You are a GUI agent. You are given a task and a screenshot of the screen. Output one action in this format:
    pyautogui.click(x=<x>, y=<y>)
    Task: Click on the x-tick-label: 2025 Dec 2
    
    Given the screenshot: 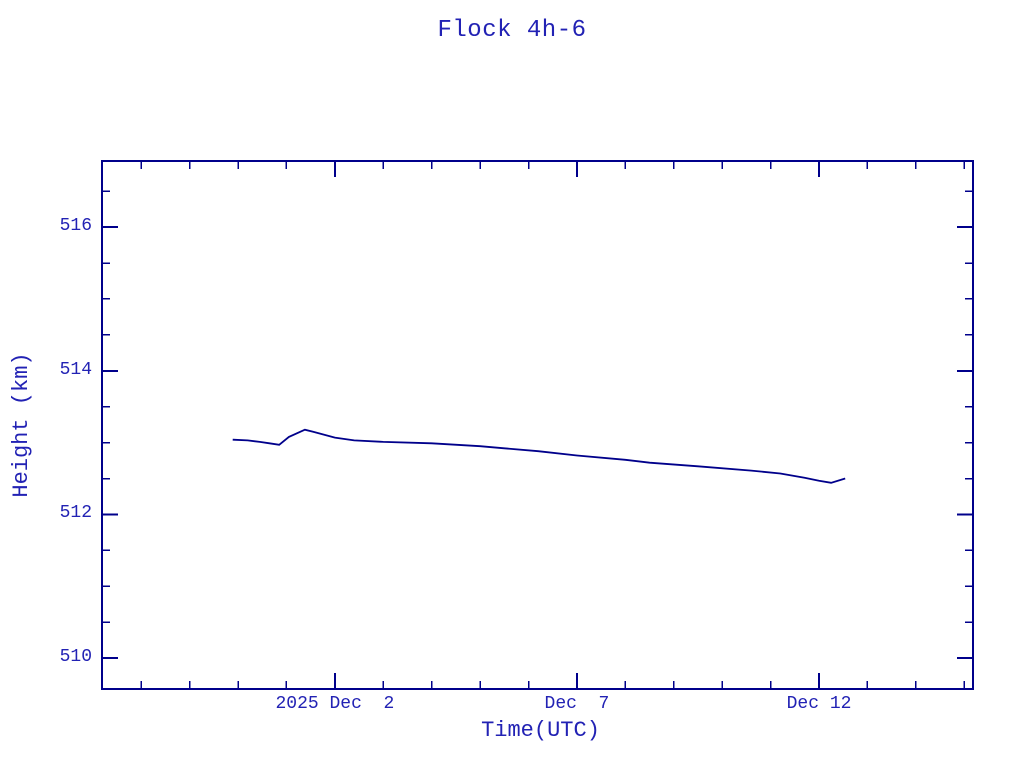 What is the action you would take?
    pyautogui.click(x=335, y=704)
    